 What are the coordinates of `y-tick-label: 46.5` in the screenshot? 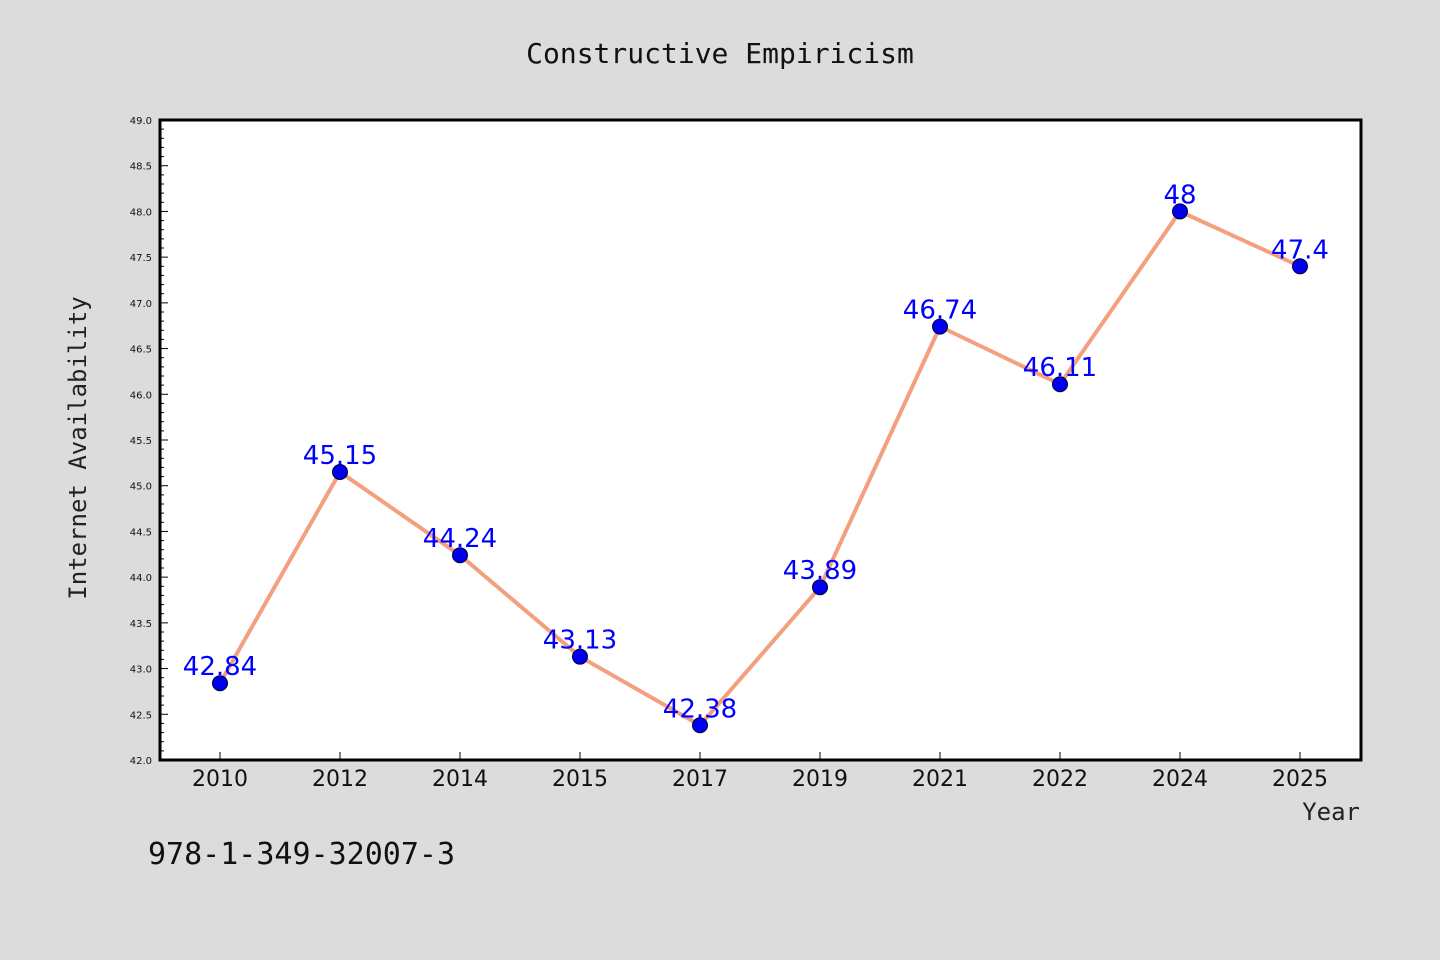 It's located at (141, 350).